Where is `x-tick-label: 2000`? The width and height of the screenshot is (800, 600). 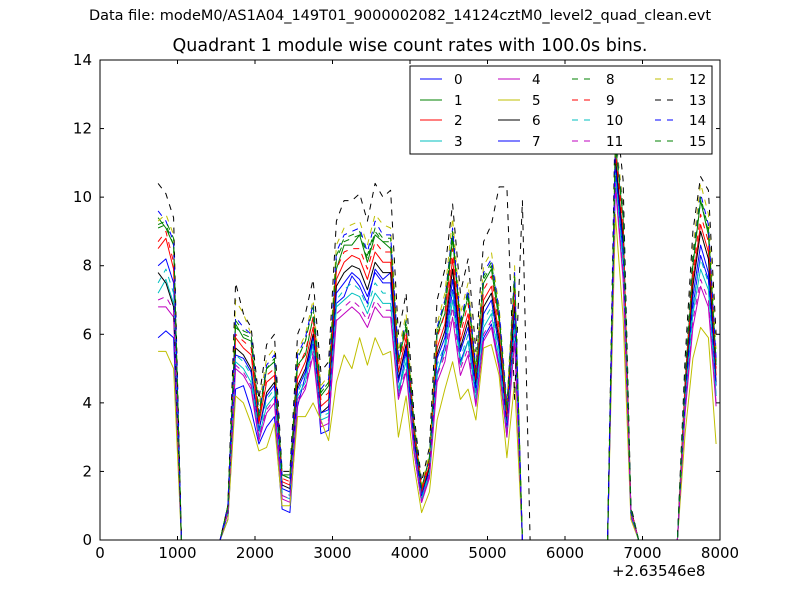 x-tick-label: 2000 is located at coordinates (255, 553).